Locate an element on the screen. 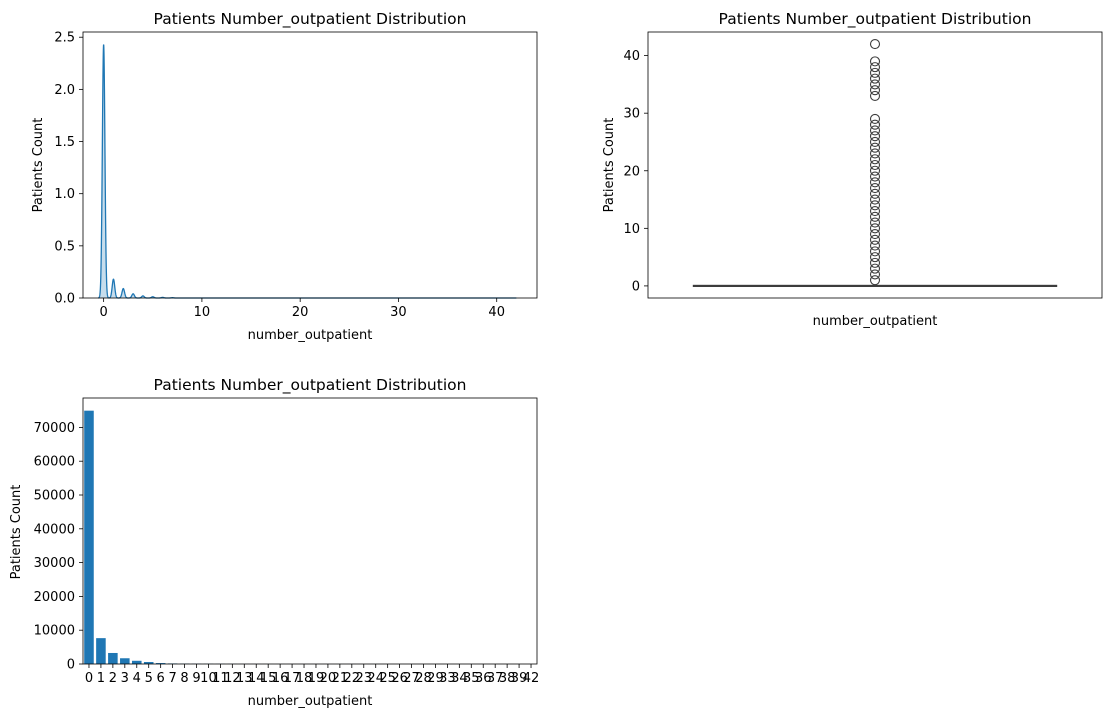 This screenshot has width=1111, height=717. bar-xtick-label: 11 is located at coordinates (220, 678).